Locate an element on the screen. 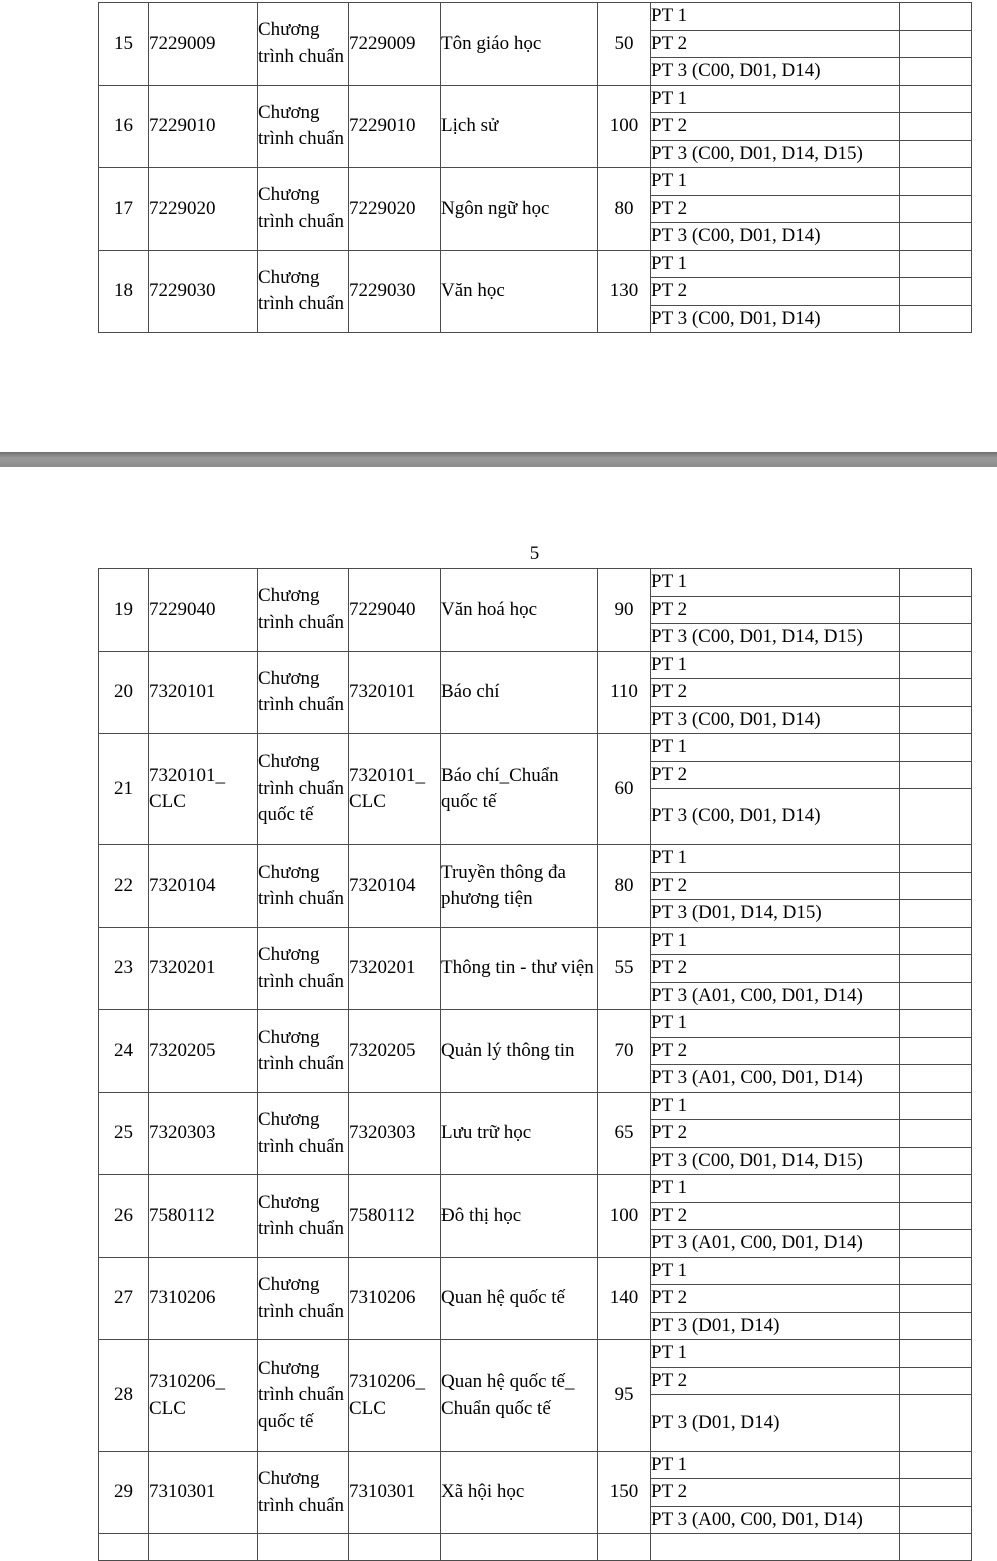 Image resolution: width=997 pixels, height=1561 pixels. quota-cell: 50 is located at coordinates (624, 44).